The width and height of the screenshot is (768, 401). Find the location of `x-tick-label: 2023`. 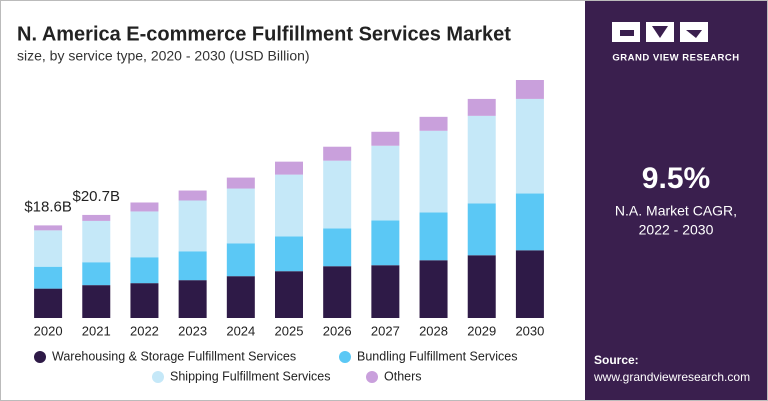

x-tick-label: 2023 is located at coordinates (192, 330).